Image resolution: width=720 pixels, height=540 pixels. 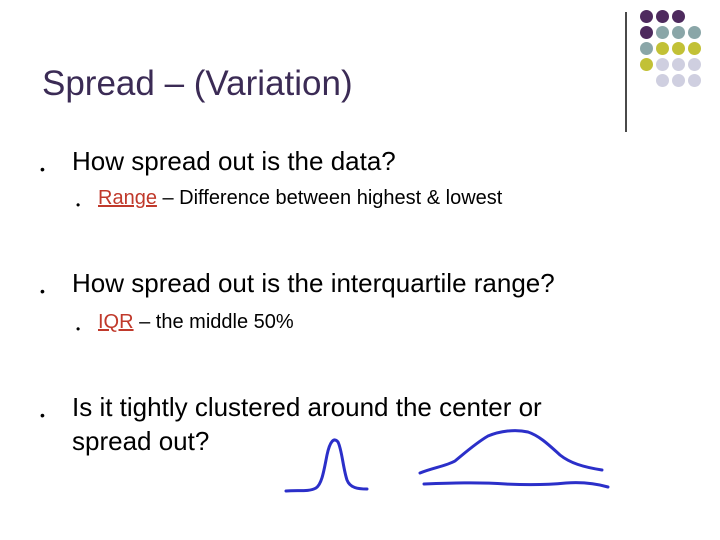 I want to click on range-keyword: Range, so click(x=127, y=198).